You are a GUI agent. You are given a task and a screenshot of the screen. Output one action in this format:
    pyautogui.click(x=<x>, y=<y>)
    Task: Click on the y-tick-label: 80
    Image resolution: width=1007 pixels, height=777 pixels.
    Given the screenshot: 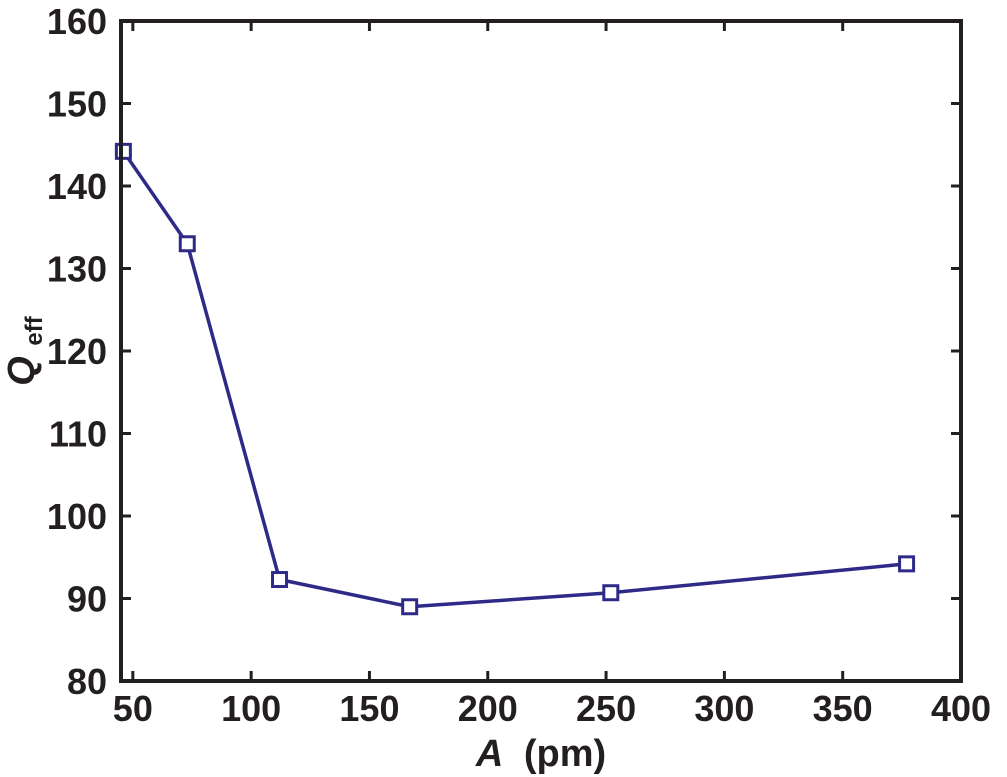 What is the action you would take?
    pyautogui.click(x=87, y=681)
    